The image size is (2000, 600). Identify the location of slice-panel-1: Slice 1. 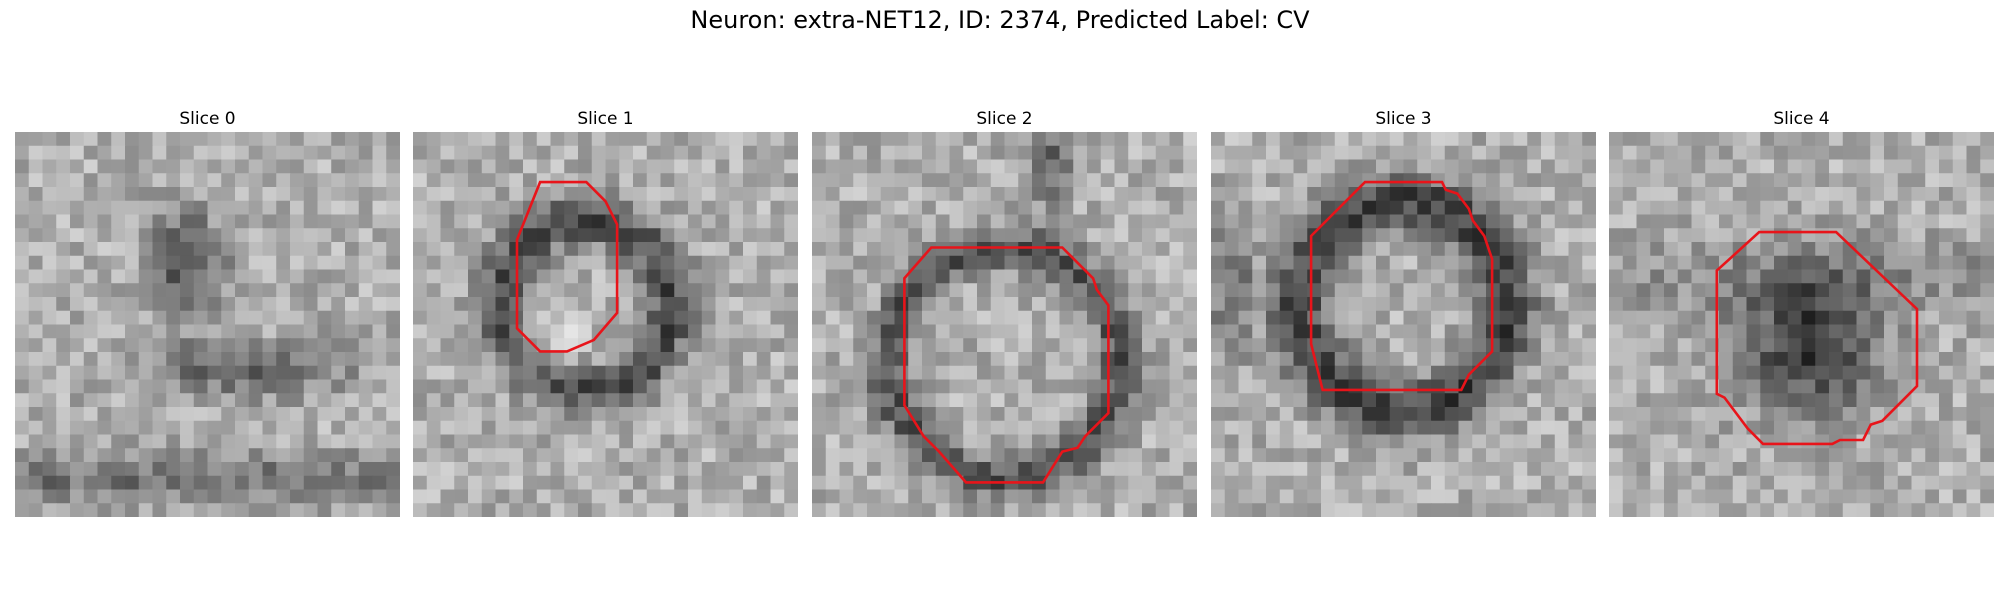
(605, 311).